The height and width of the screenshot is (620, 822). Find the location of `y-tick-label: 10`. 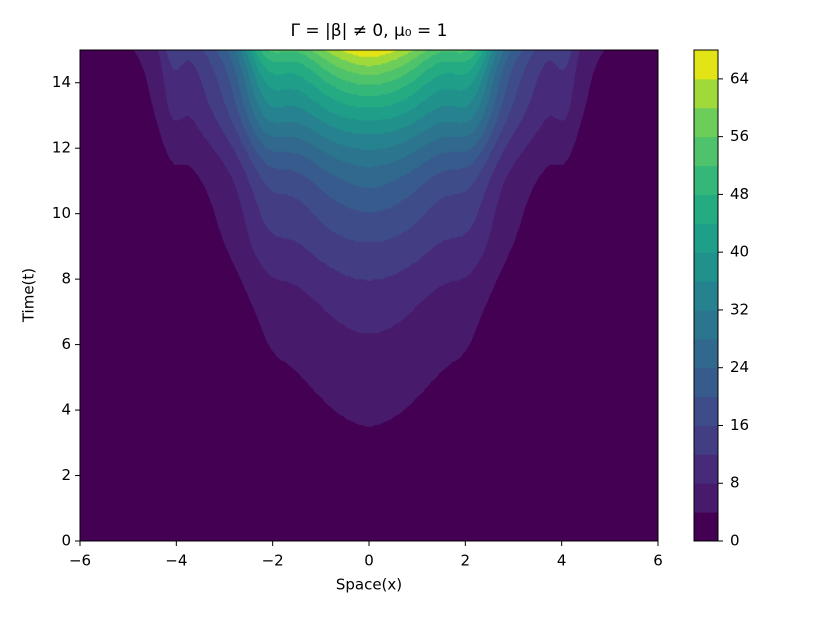

y-tick-label: 10 is located at coordinates (61, 213).